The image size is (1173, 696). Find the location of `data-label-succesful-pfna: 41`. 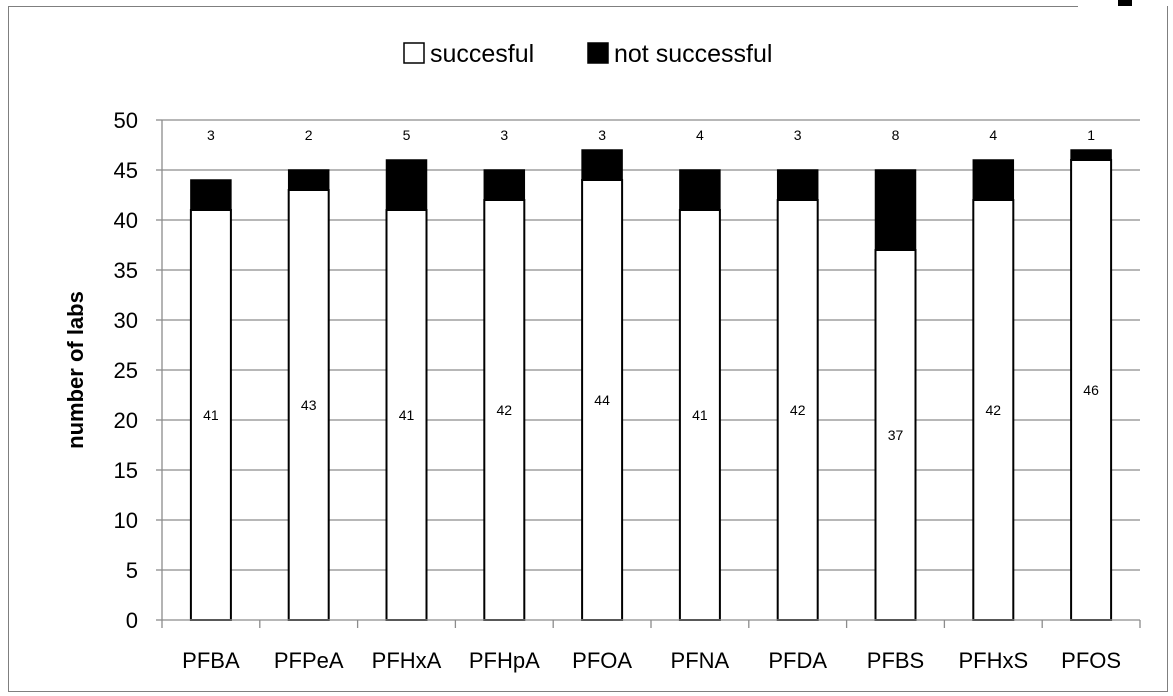

data-label-succesful-pfna: 41 is located at coordinates (700, 415).